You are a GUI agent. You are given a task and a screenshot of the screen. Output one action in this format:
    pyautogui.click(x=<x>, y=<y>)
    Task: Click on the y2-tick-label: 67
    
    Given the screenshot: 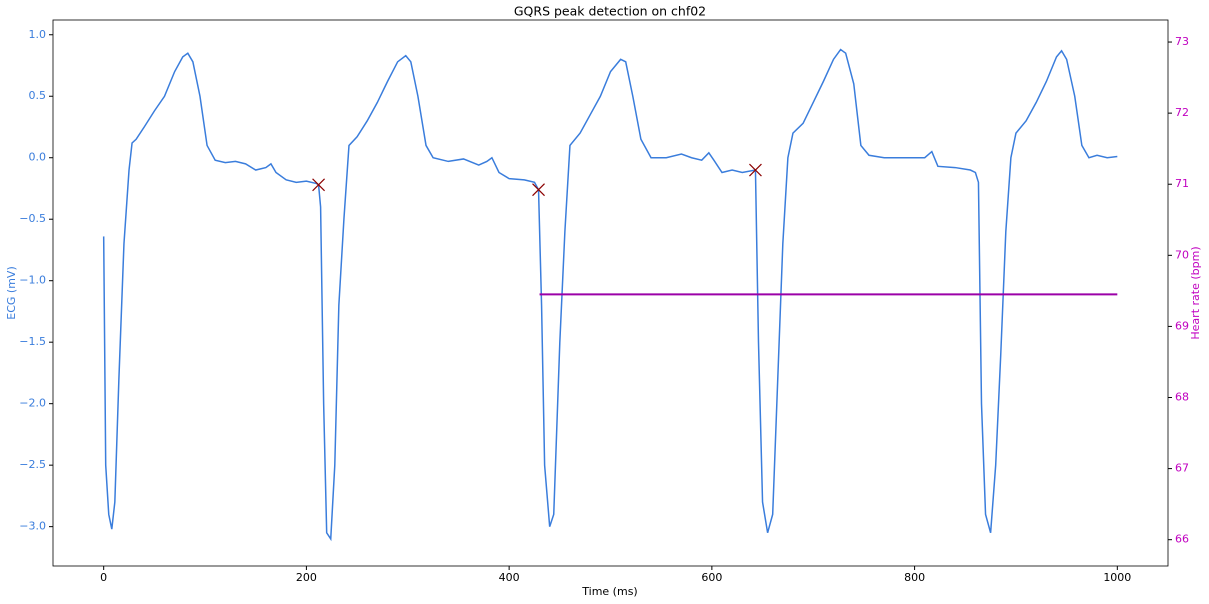 What is the action you would take?
    pyautogui.click(x=1182, y=468)
    